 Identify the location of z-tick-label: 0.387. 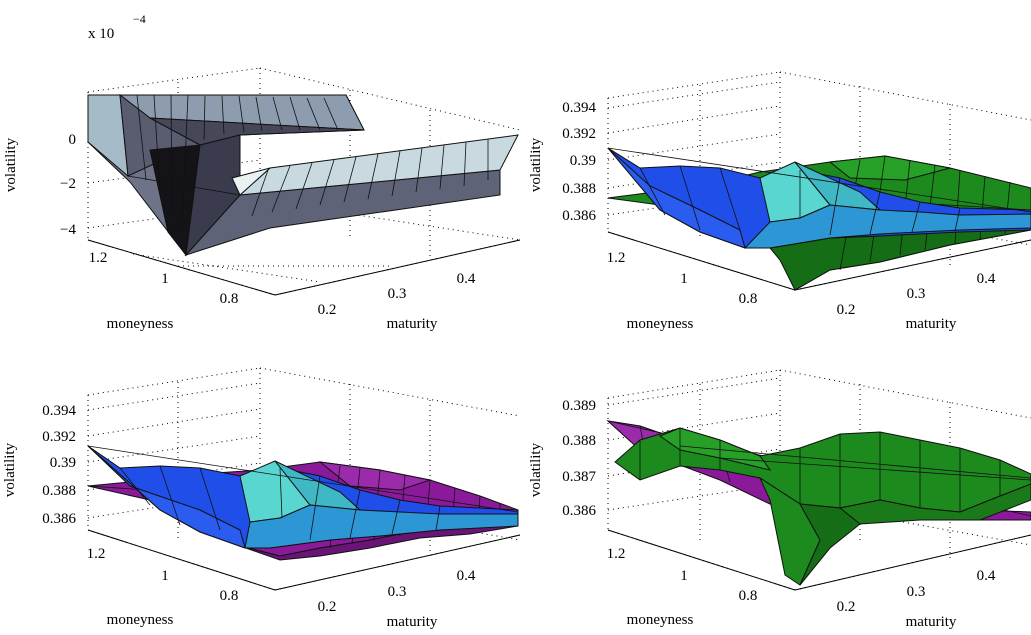
(579, 477).